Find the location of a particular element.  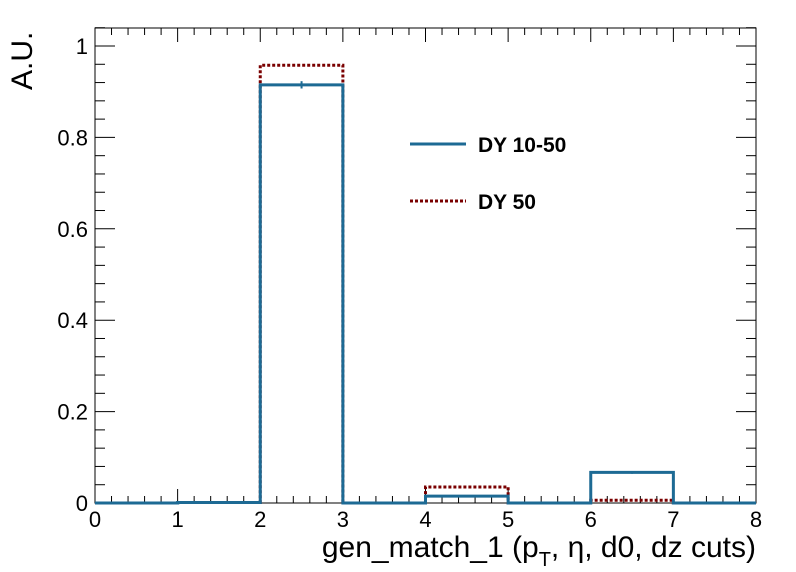

x-tick-label: 1 is located at coordinates (178, 519).